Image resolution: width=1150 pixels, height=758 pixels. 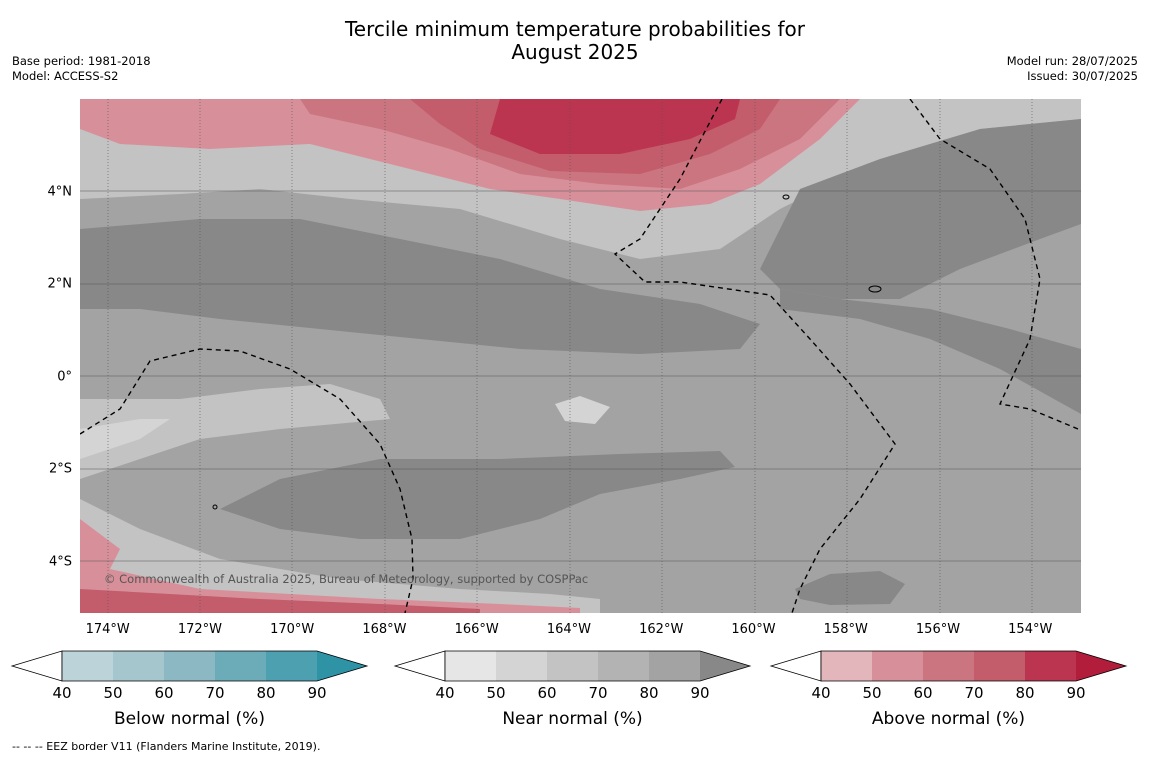 I want to click on issued-date: Issued: 30/07/2025, so click(x=1082, y=76).